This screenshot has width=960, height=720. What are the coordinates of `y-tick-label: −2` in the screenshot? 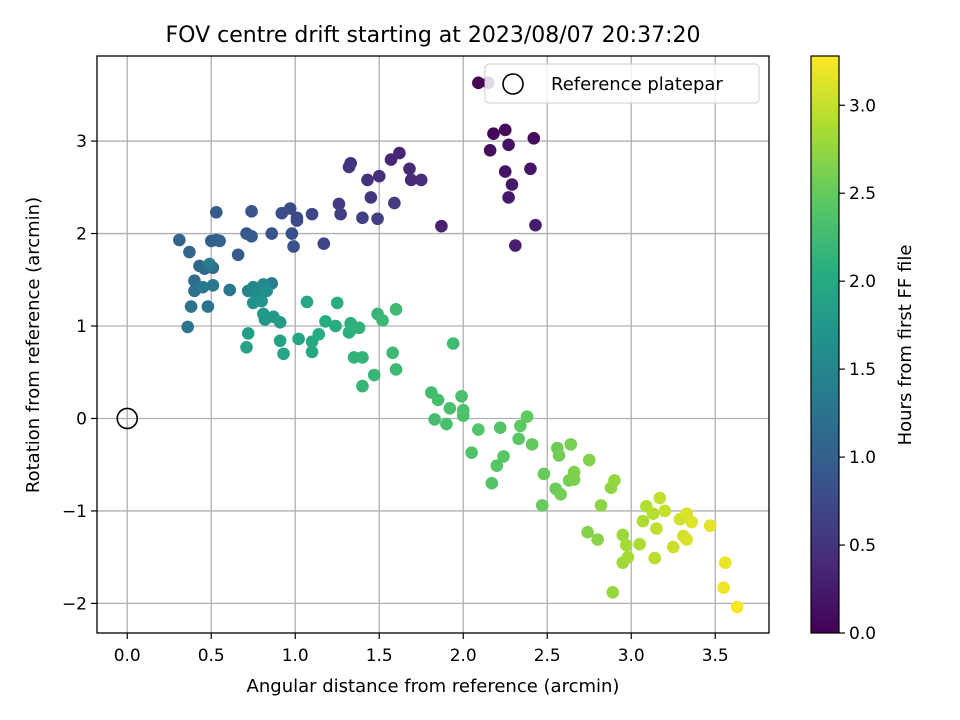 It's located at (74, 604).